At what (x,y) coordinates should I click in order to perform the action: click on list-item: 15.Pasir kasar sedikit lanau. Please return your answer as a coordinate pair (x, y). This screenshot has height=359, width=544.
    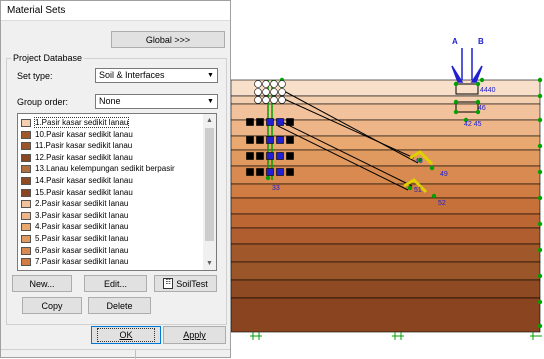
    Looking at the image, I should click on (111, 193).